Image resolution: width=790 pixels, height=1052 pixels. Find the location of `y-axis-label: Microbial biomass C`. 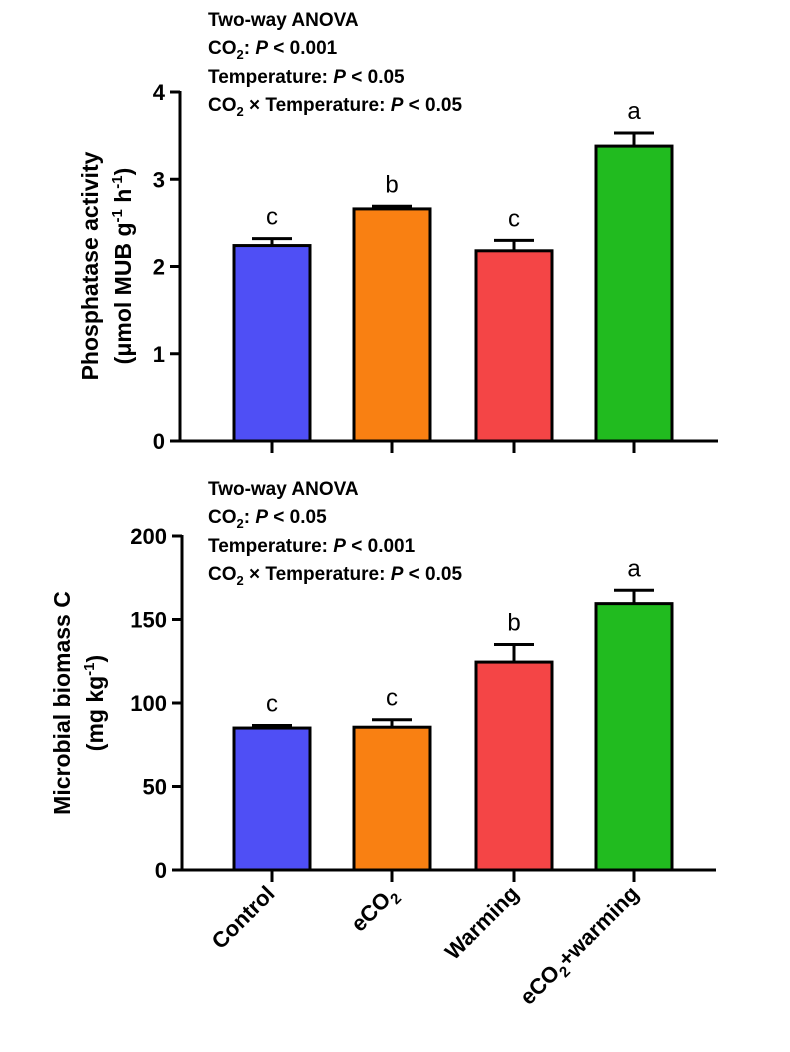

y-axis-label: Microbial biomass C is located at coordinates (62, 703).